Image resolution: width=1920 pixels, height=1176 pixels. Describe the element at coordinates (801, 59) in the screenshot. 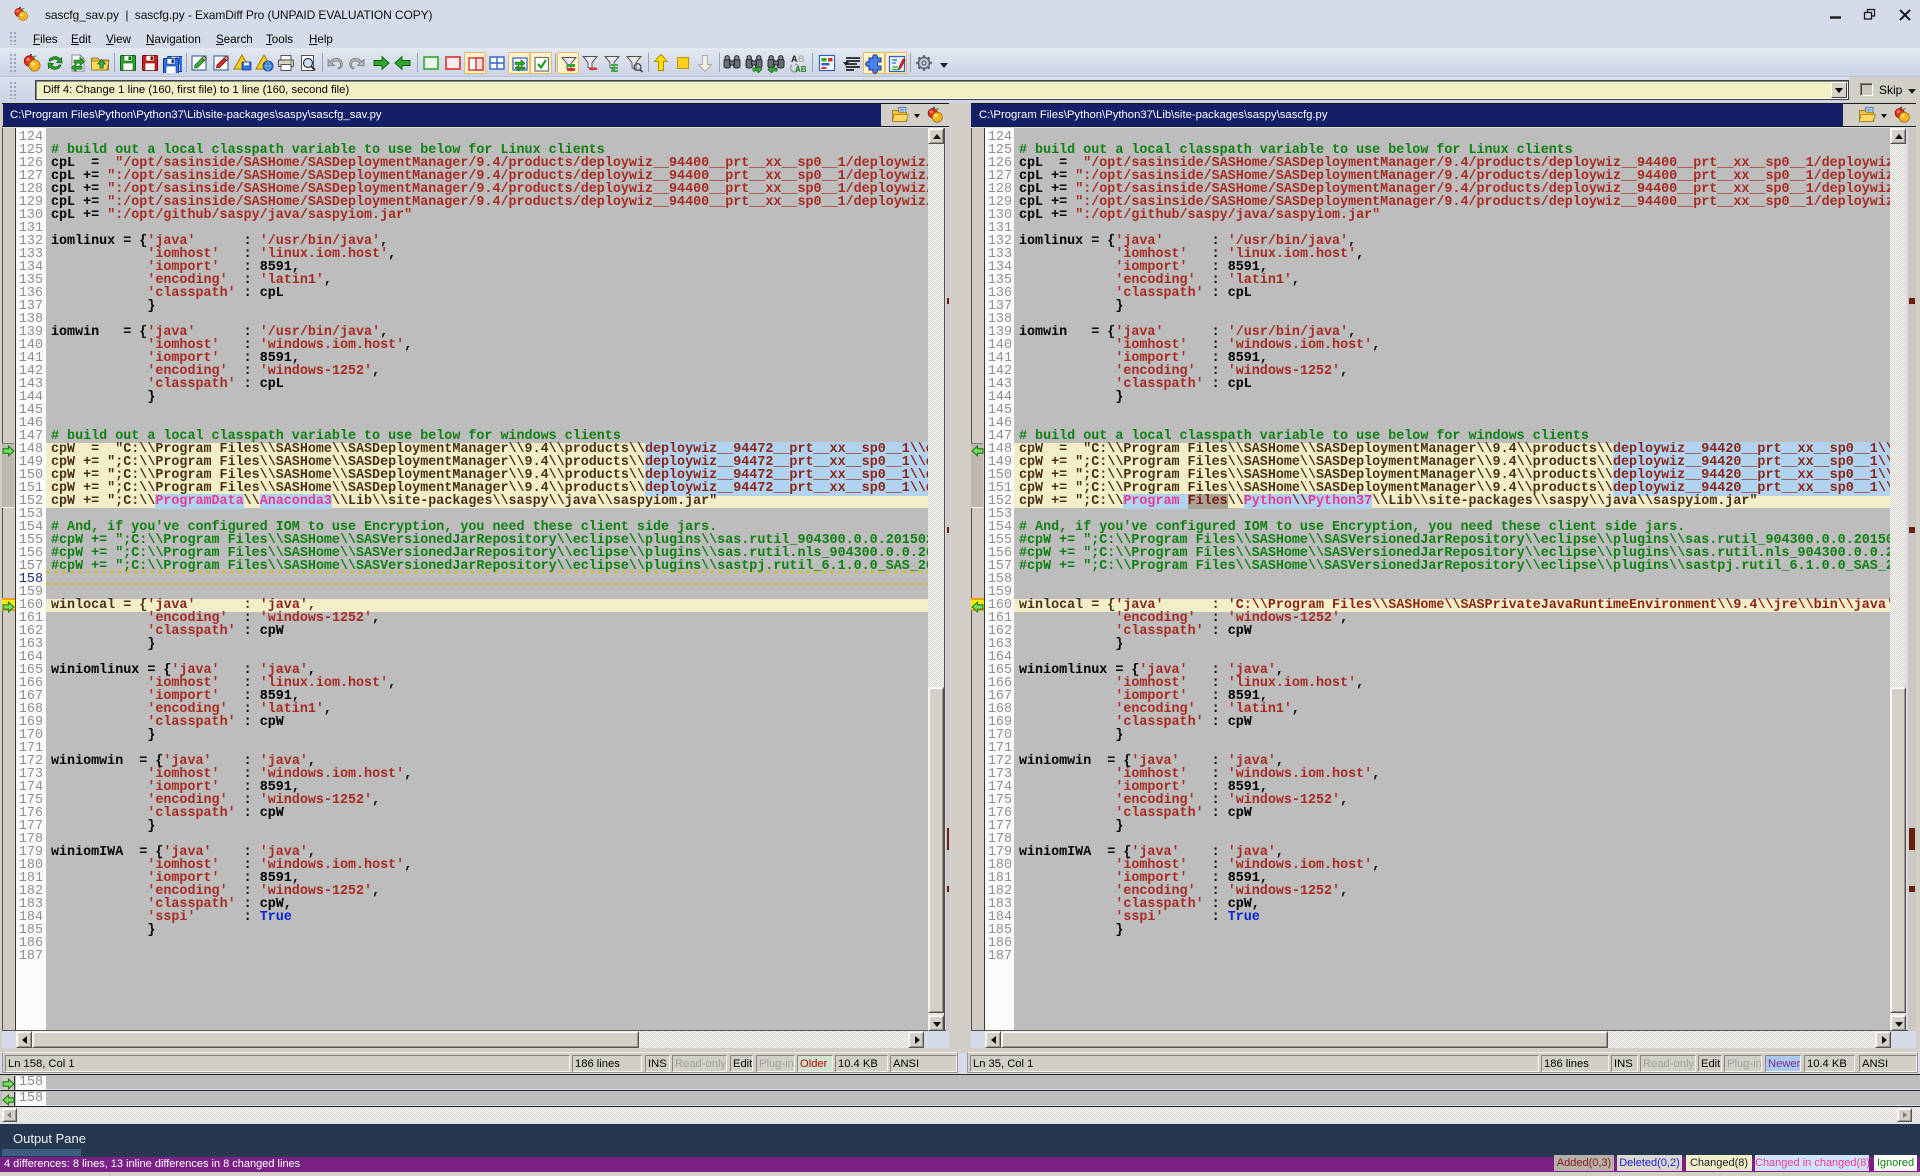

I see `svg-text: B` at that location.